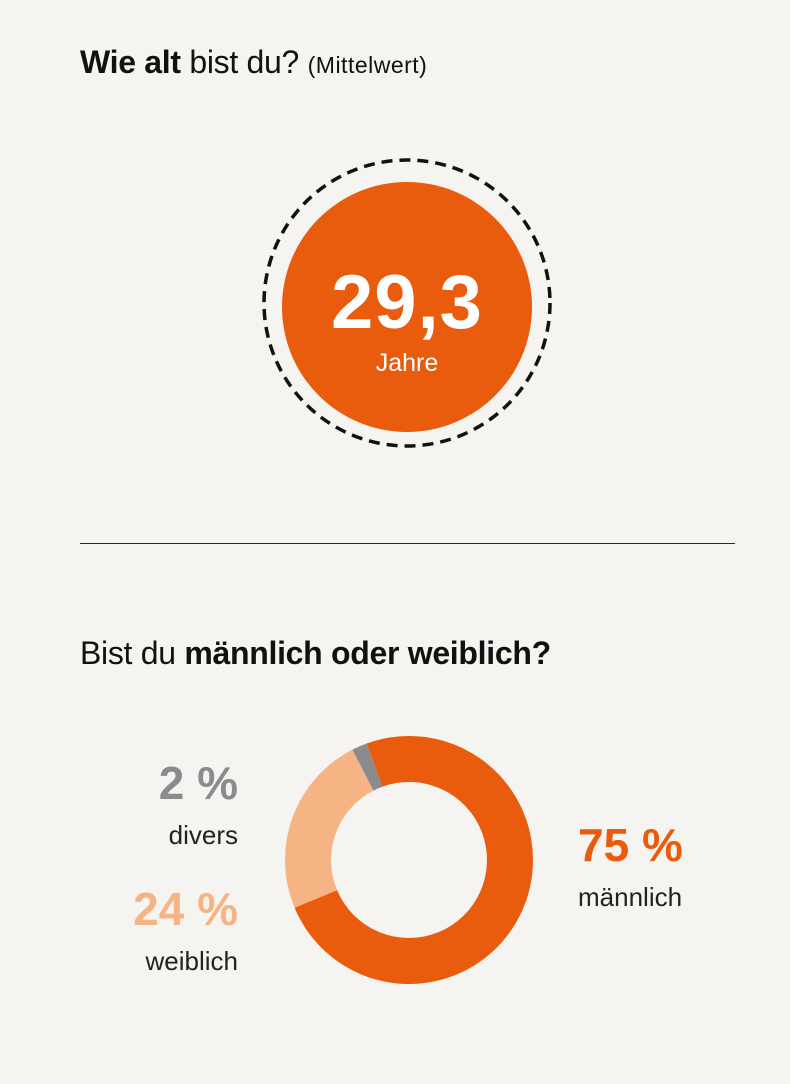 The image size is (790, 1084). What do you see at coordinates (128, 653) in the screenshot?
I see `question-gender-start: Bist du` at bounding box center [128, 653].